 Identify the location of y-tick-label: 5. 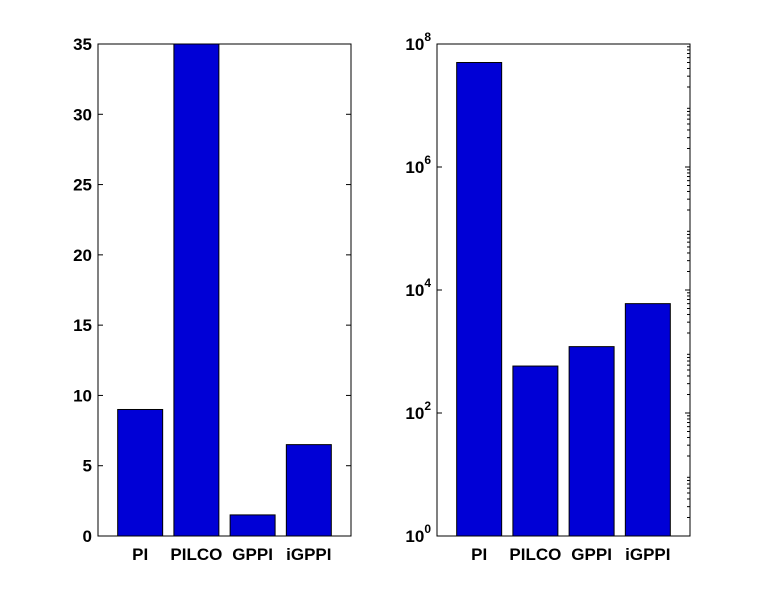
(87, 466).